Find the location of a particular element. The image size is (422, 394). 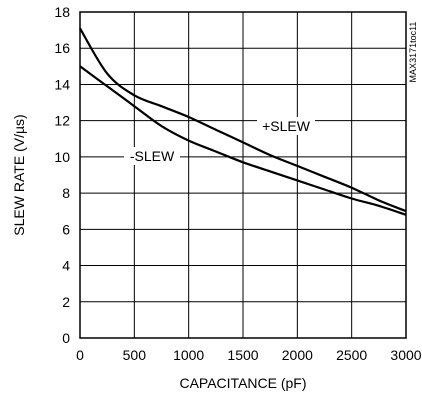

y-tick-label: 18 is located at coordinates (62, 12).